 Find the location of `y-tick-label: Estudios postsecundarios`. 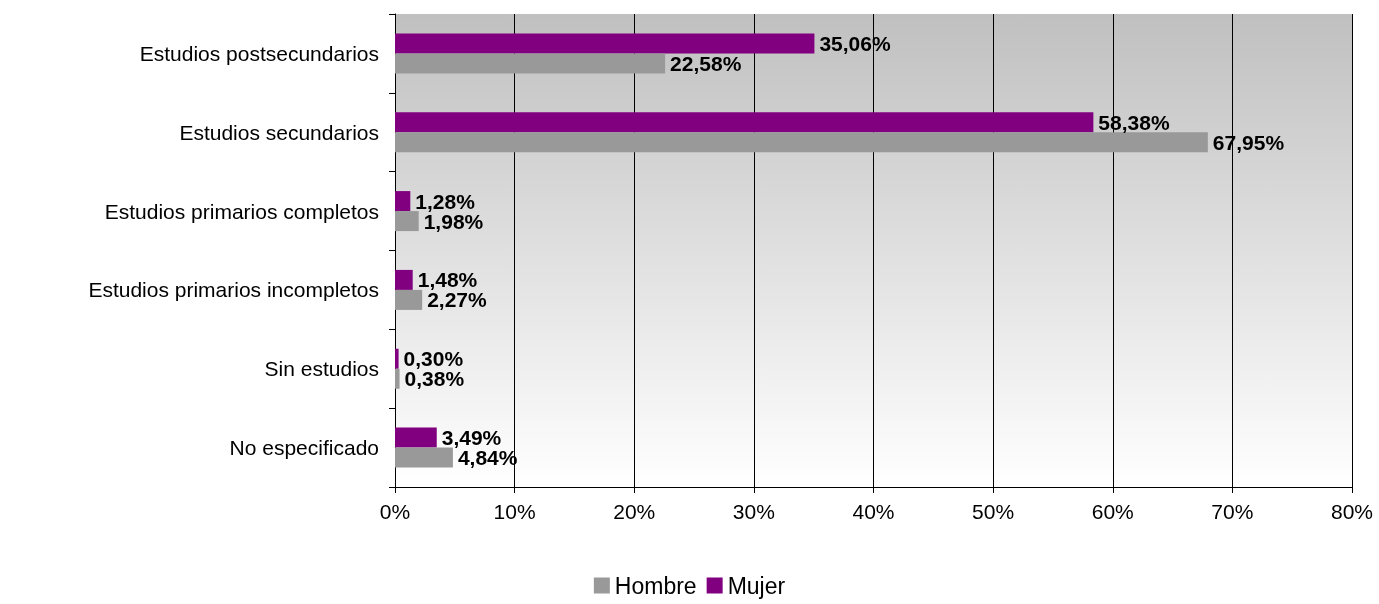

y-tick-label: Estudios postsecundarios is located at coordinates (259, 53).